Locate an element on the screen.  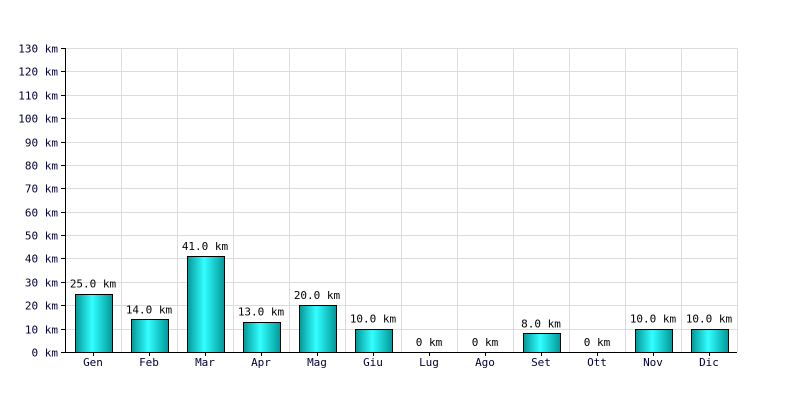
x-tick-label: Gen is located at coordinates (93, 362).